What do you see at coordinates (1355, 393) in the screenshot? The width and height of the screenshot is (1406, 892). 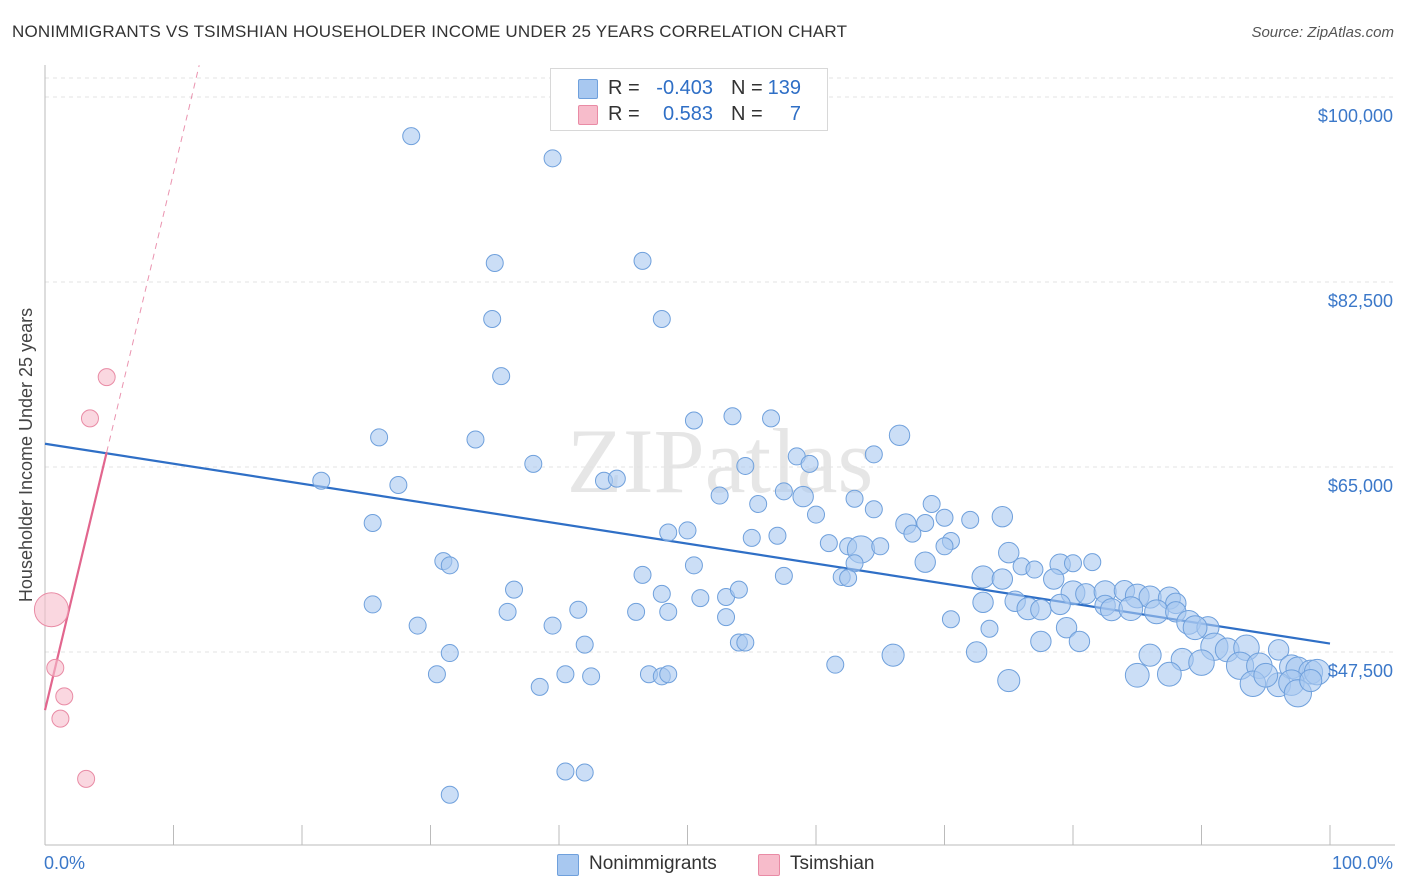 I see `y-tick-labels: $47,500 $65,000 $82,500 $100,000` at bounding box center [1355, 393].